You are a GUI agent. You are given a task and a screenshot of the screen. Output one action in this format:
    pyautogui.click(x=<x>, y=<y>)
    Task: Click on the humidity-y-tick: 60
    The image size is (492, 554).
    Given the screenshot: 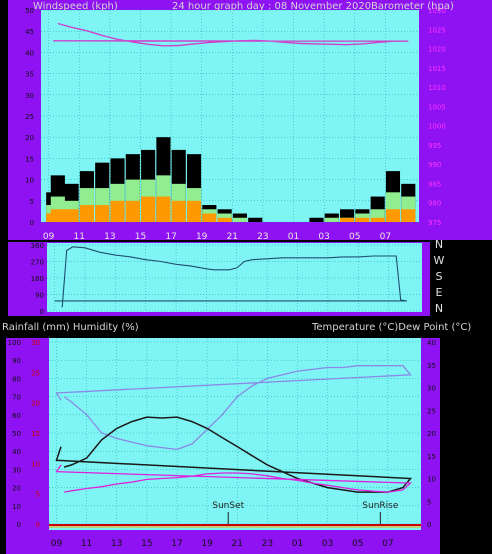 What is the action you would take?
    pyautogui.click(x=16, y=416)
    